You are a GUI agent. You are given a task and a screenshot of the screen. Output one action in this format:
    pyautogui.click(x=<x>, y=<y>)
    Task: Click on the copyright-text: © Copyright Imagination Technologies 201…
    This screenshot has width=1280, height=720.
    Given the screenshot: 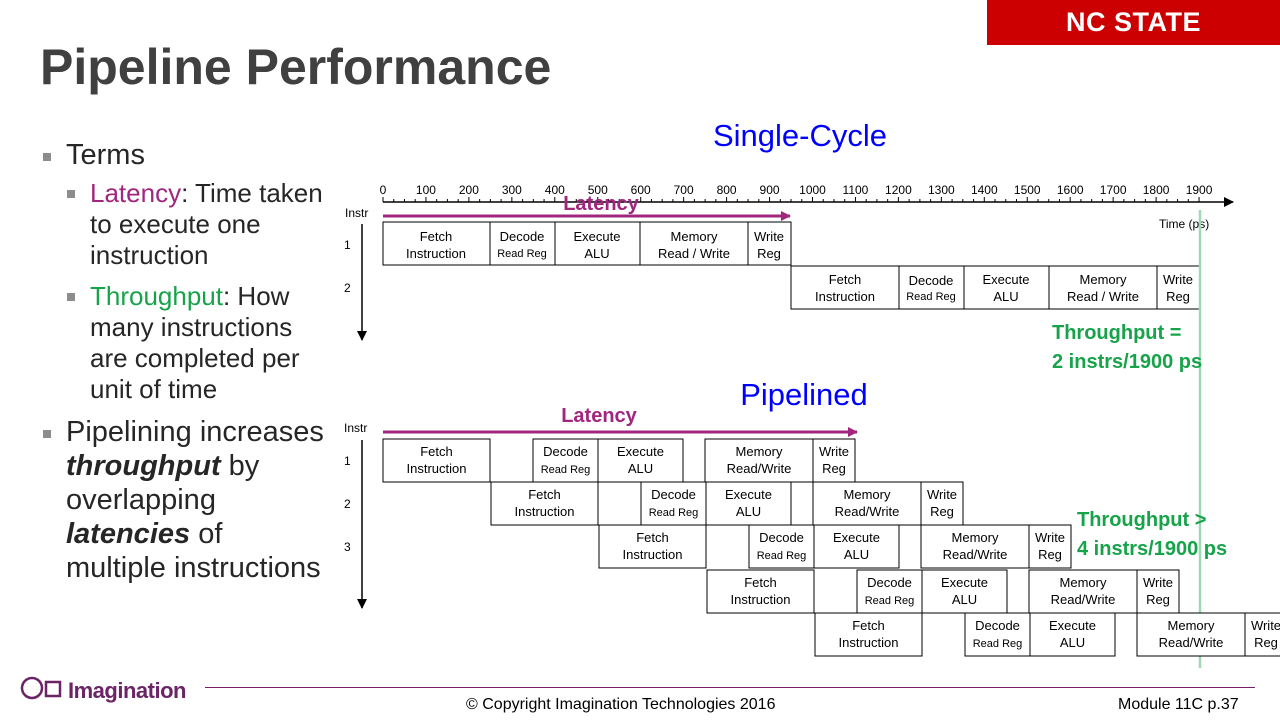 What is the action you would take?
    pyautogui.click(x=621, y=704)
    